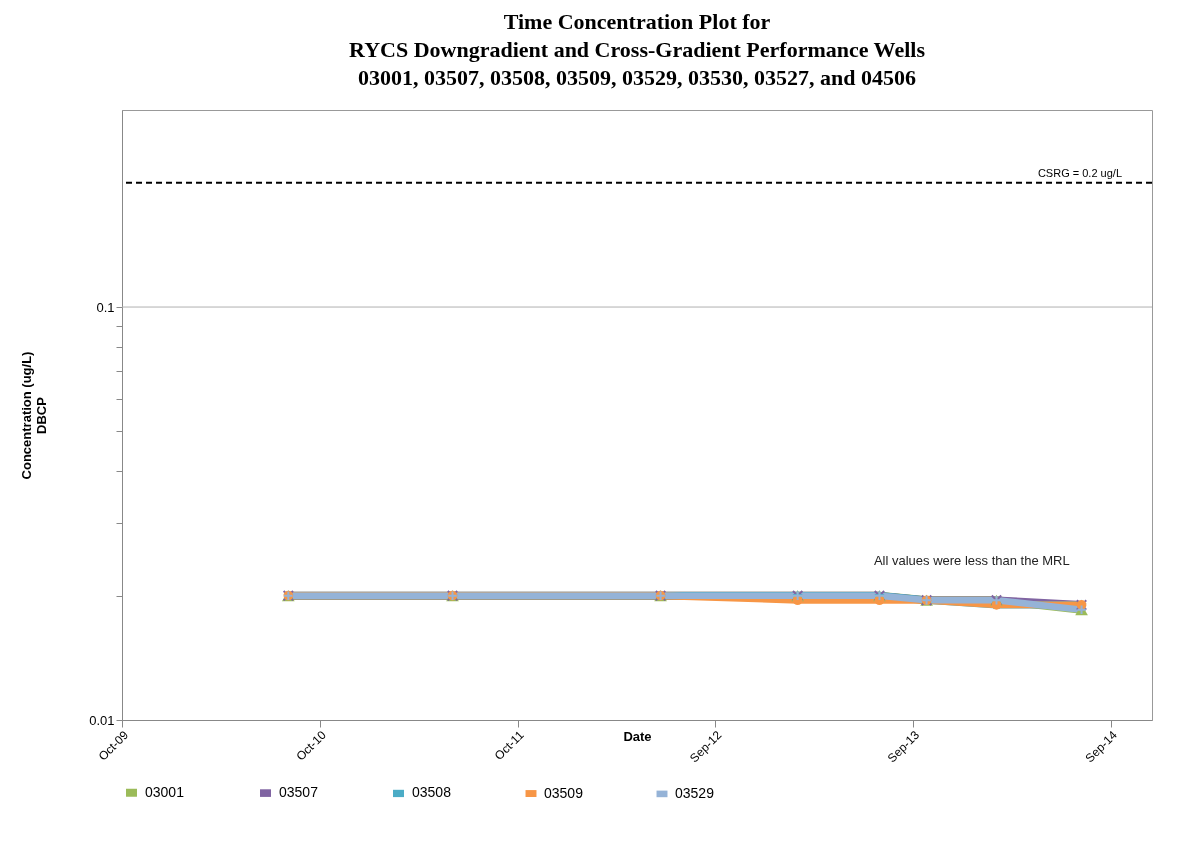 The width and height of the screenshot is (1178, 863). Describe the element at coordinates (432, 792) in the screenshot. I see `legend-label: 03508` at that location.